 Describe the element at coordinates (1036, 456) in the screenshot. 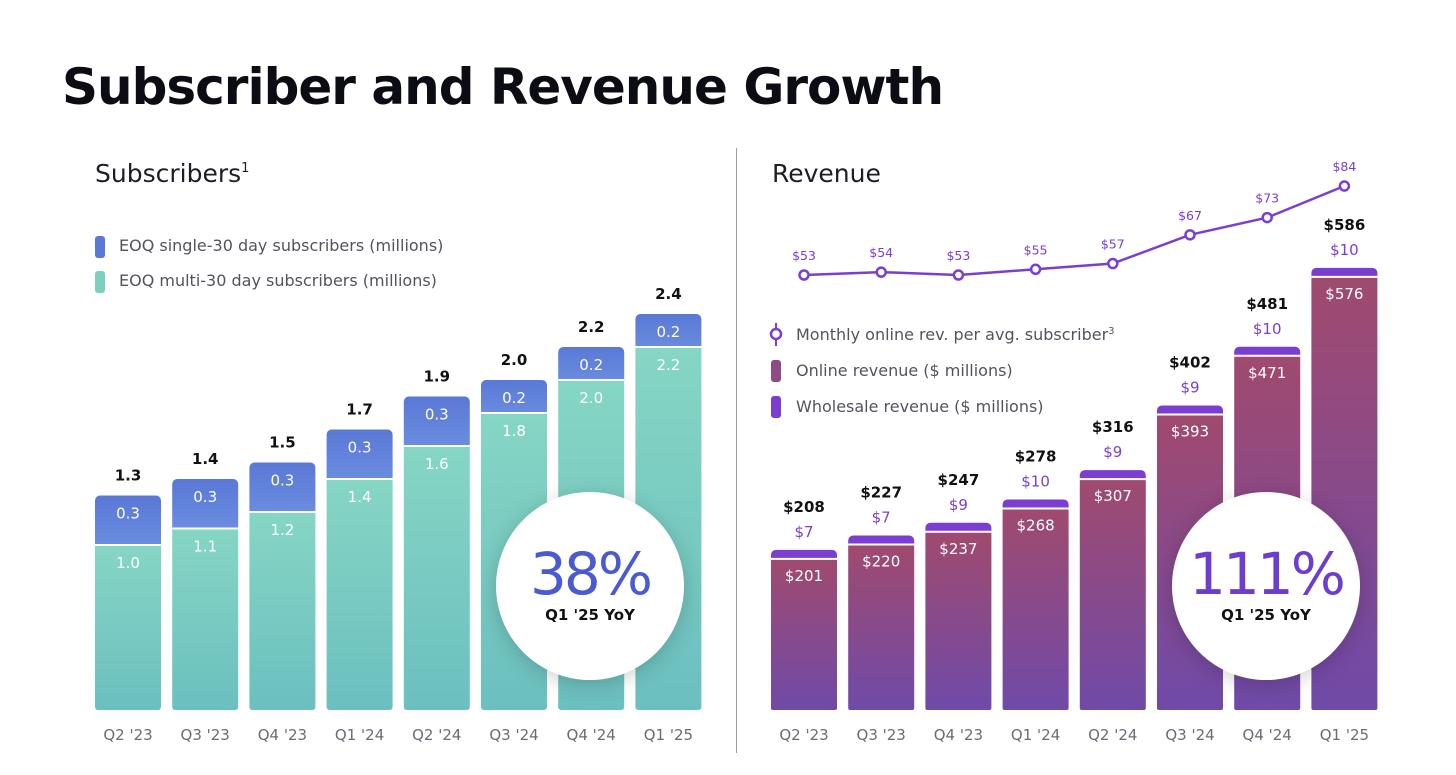

I see `label-total: $278` at that location.